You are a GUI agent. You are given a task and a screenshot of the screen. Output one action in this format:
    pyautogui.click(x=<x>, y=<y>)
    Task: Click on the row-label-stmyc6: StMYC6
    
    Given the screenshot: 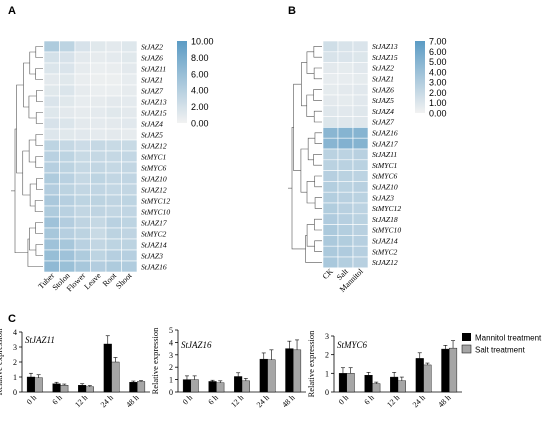 What is the action you would take?
    pyautogui.click(x=385, y=176)
    